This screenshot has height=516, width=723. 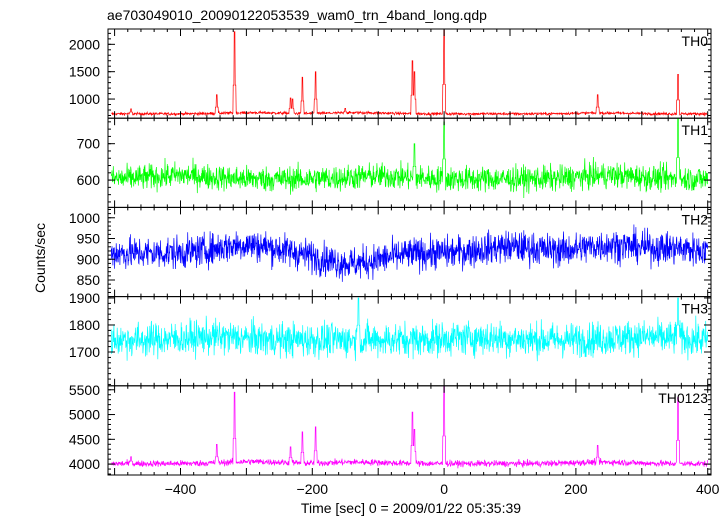 I want to click on x-axis-label: Time [sec] 0 = 2009/01/22 05:35:39, so click(x=411, y=508).